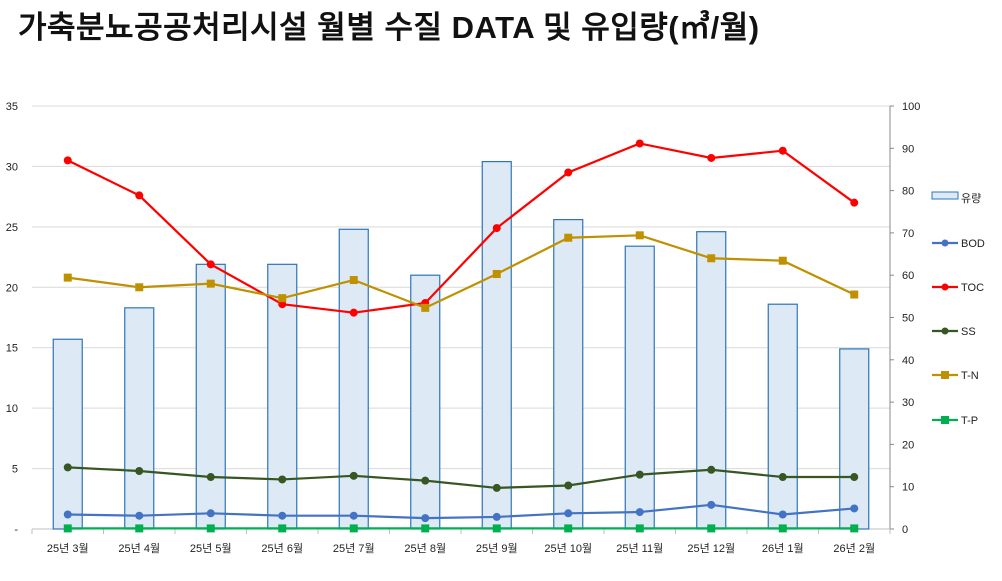 The width and height of the screenshot is (1002, 581). I want to click on right-tick-label: 50, so click(908, 319).